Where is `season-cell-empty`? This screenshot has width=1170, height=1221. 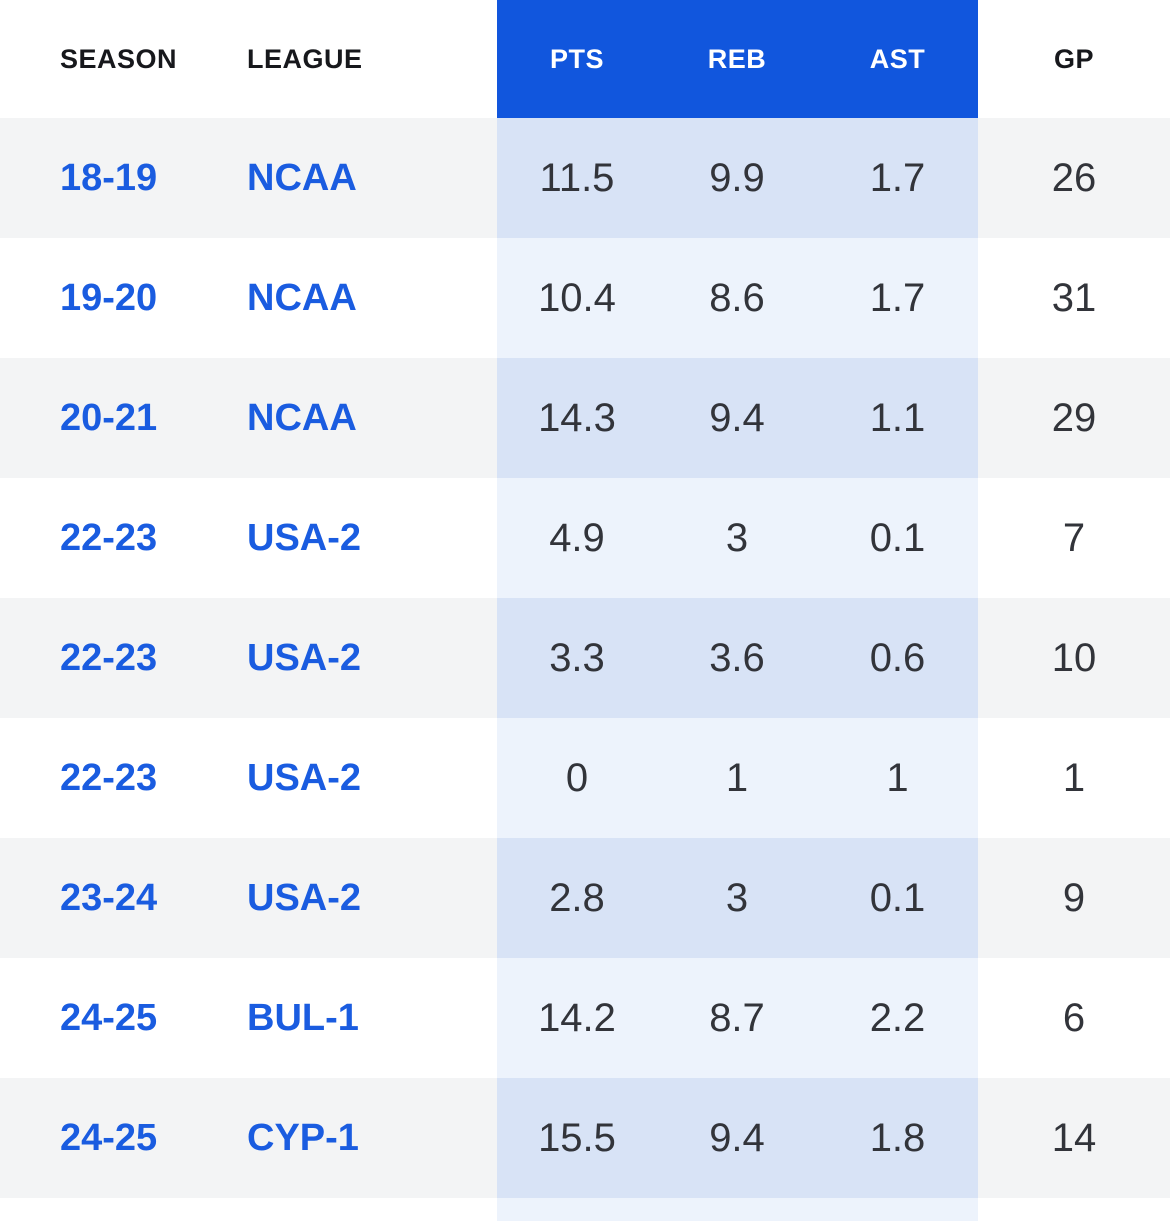 season-cell-empty is located at coordinates (123, 1209).